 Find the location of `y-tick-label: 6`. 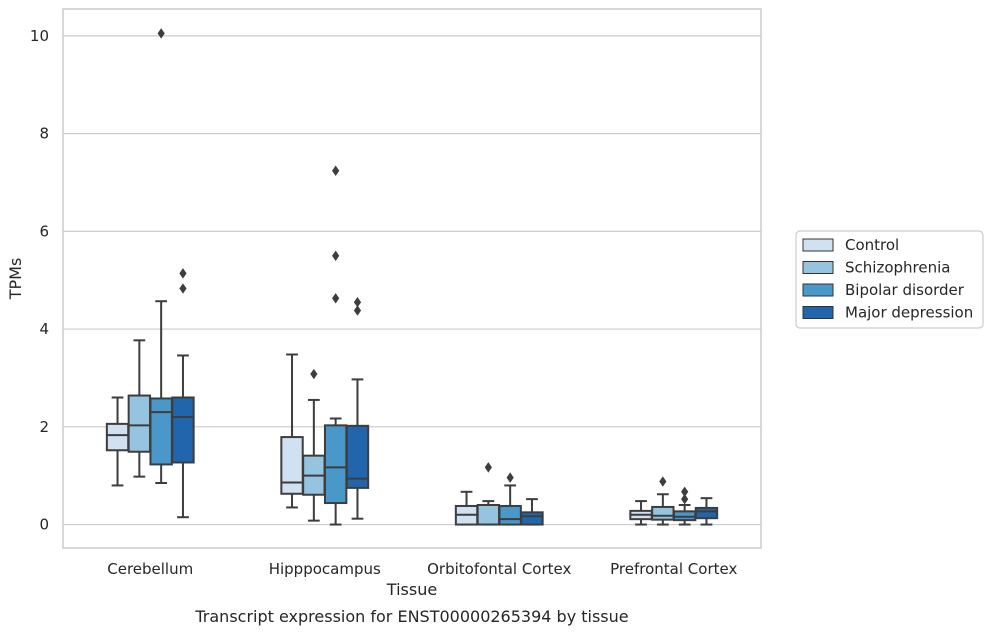

y-tick-label: 6 is located at coordinates (44, 231).